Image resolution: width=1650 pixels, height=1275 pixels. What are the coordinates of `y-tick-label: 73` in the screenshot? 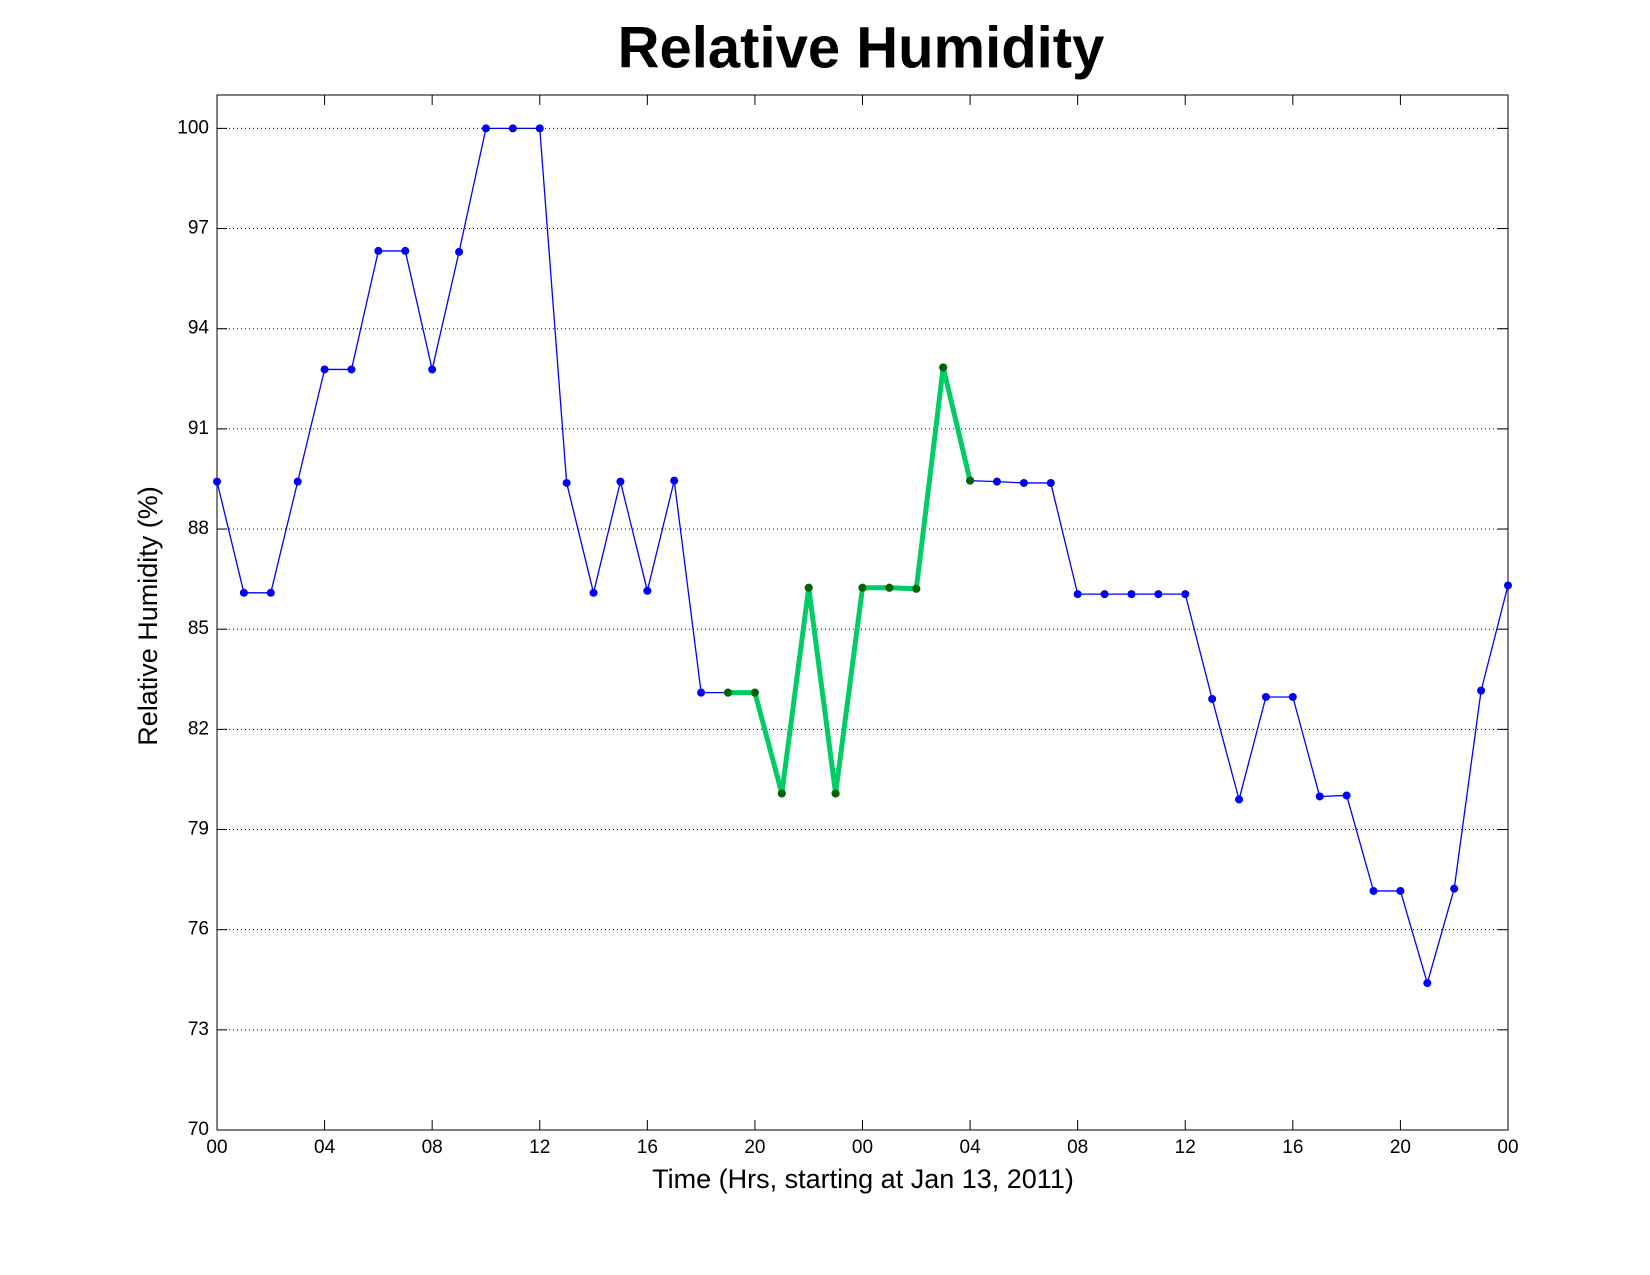 It's located at (198, 1029).